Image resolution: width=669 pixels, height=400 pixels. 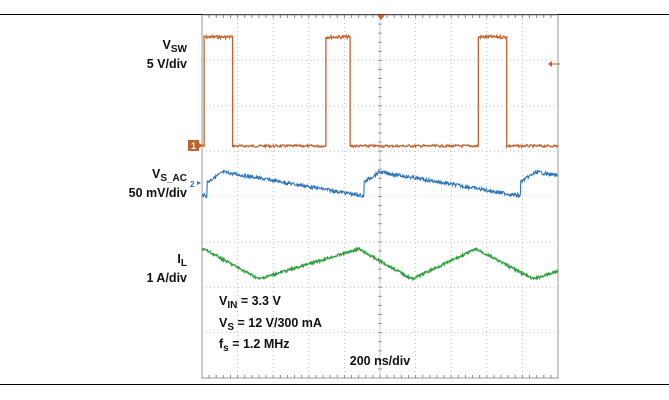 I want to click on ch2-marker-label: 2, so click(x=192, y=184).